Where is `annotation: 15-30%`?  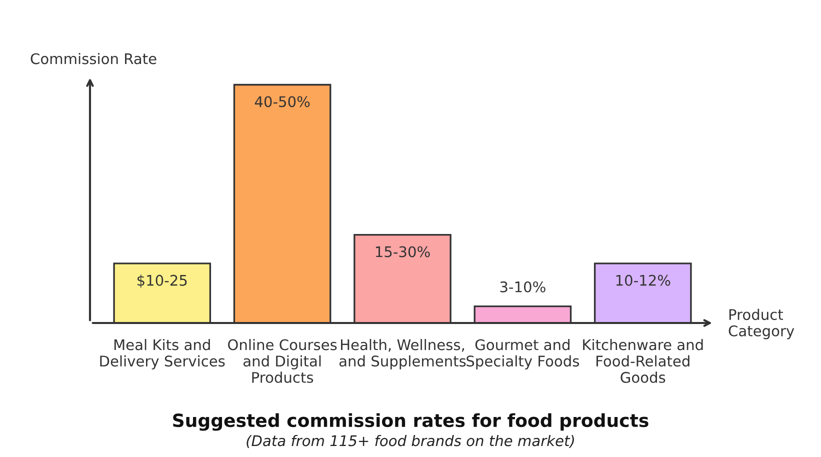
annotation: 15-30% is located at coordinates (403, 252).